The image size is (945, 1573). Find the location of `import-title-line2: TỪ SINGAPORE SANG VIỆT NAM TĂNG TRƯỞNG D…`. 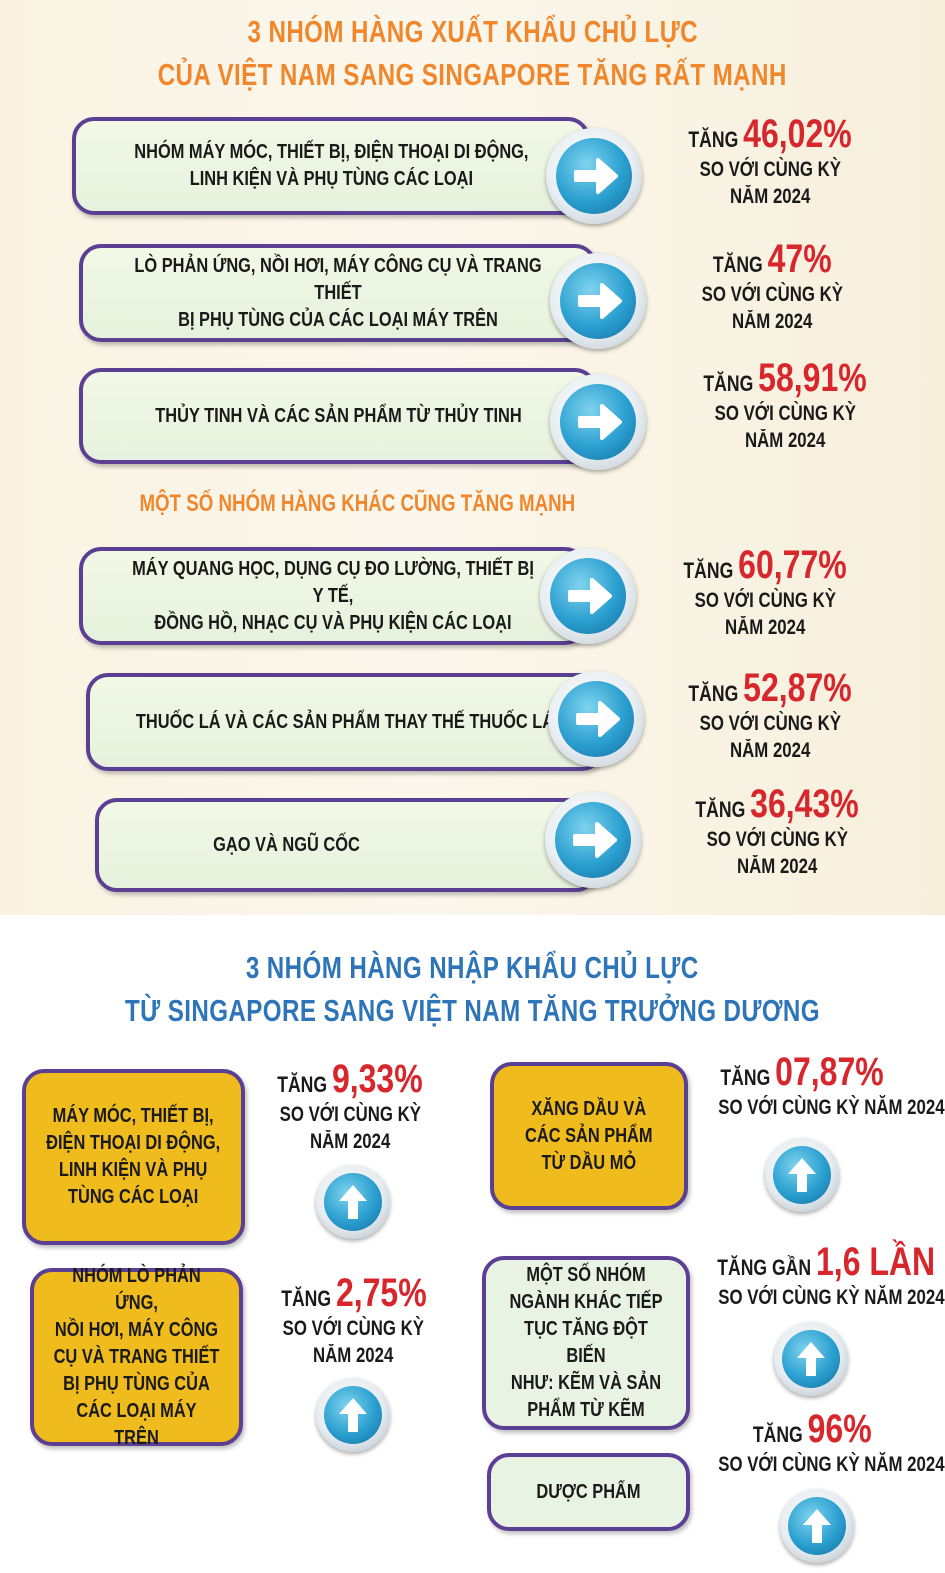

import-title-line2: TỪ SINGAPORE SANG VIỆT NAM TĂNG TRƯỞNG D… is located at coordinates (472, 1010).